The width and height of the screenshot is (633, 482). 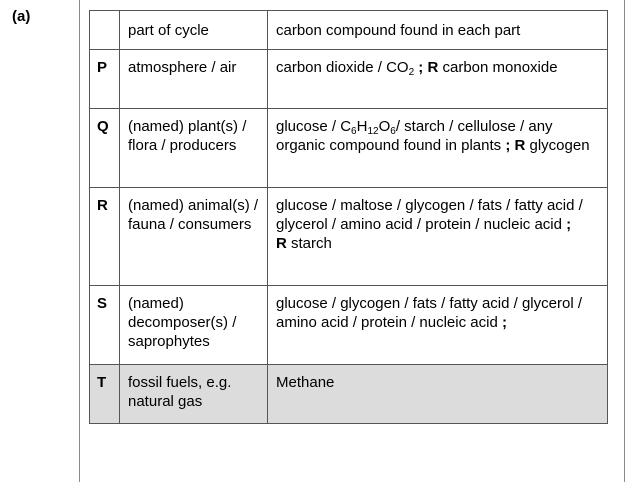 I want to click on part-of-cycle-cell: atmosphere / air, so click(x=193, y=79).